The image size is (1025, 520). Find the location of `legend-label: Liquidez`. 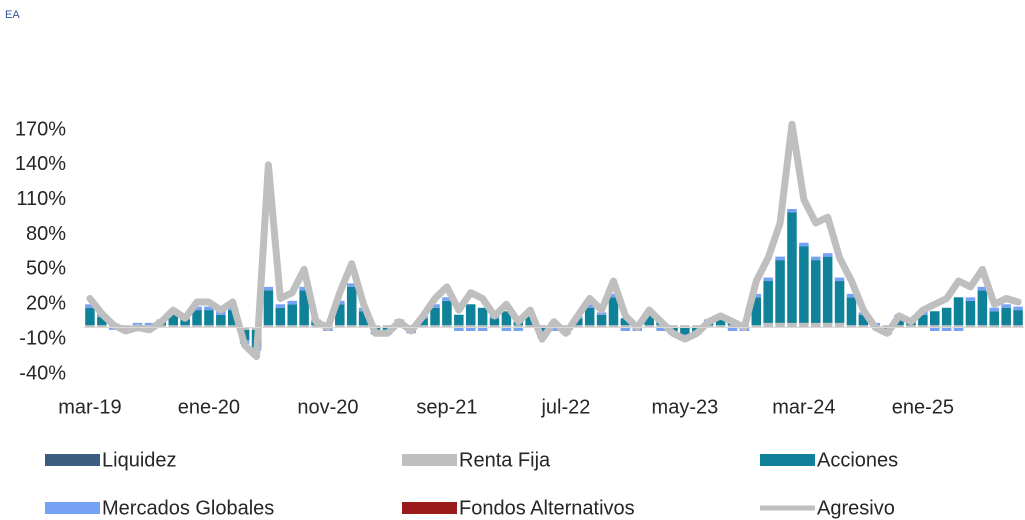

legend-label: Liquidez is located at coordinates (139, 460).